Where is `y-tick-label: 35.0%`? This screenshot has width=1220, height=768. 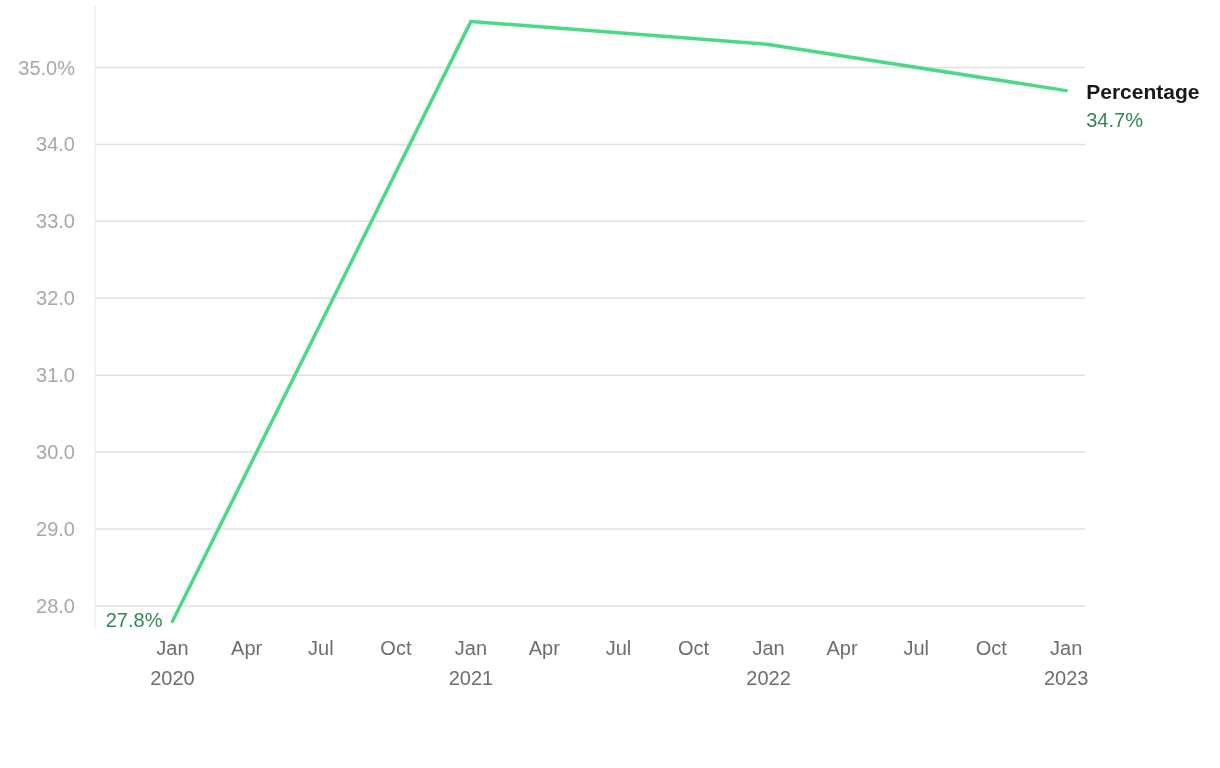
y-tick-label: 35.0% is located at coordinates (47, 67).